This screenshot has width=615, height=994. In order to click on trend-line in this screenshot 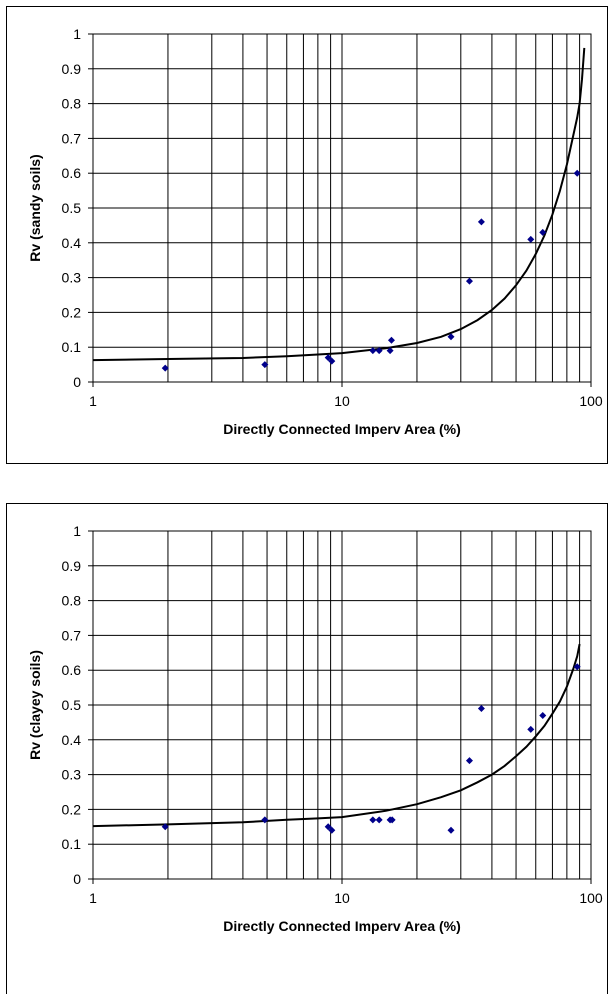, I will do `click(336, 735)`.